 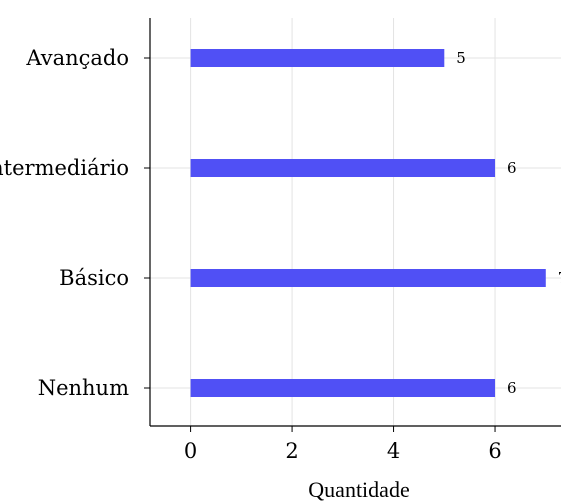 I want to click on x-tick-label: 0, so click(x=190, y=451).